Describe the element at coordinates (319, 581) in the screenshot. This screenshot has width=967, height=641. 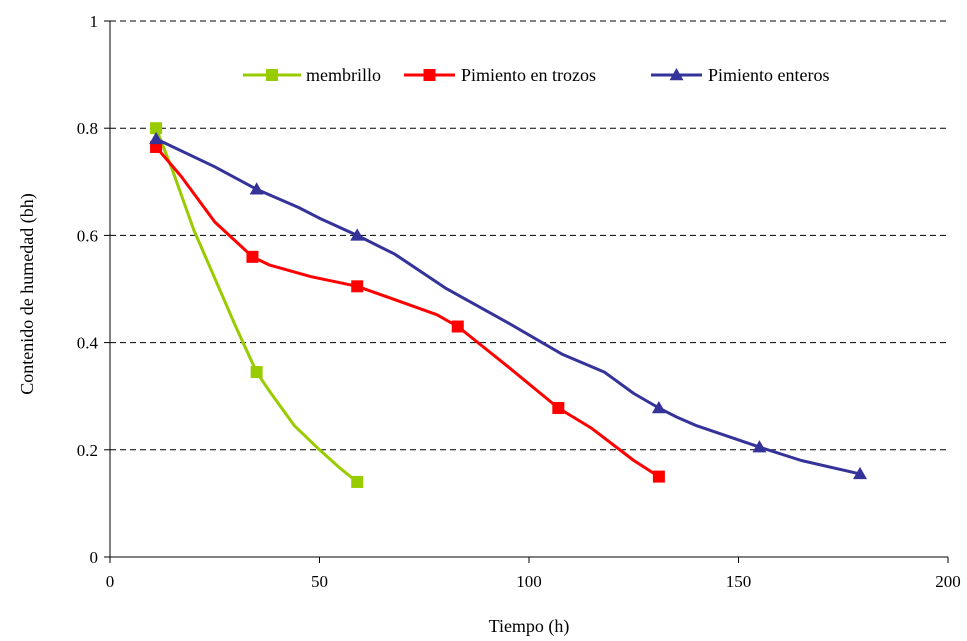
I see `x-tick-label: 50` at that location.